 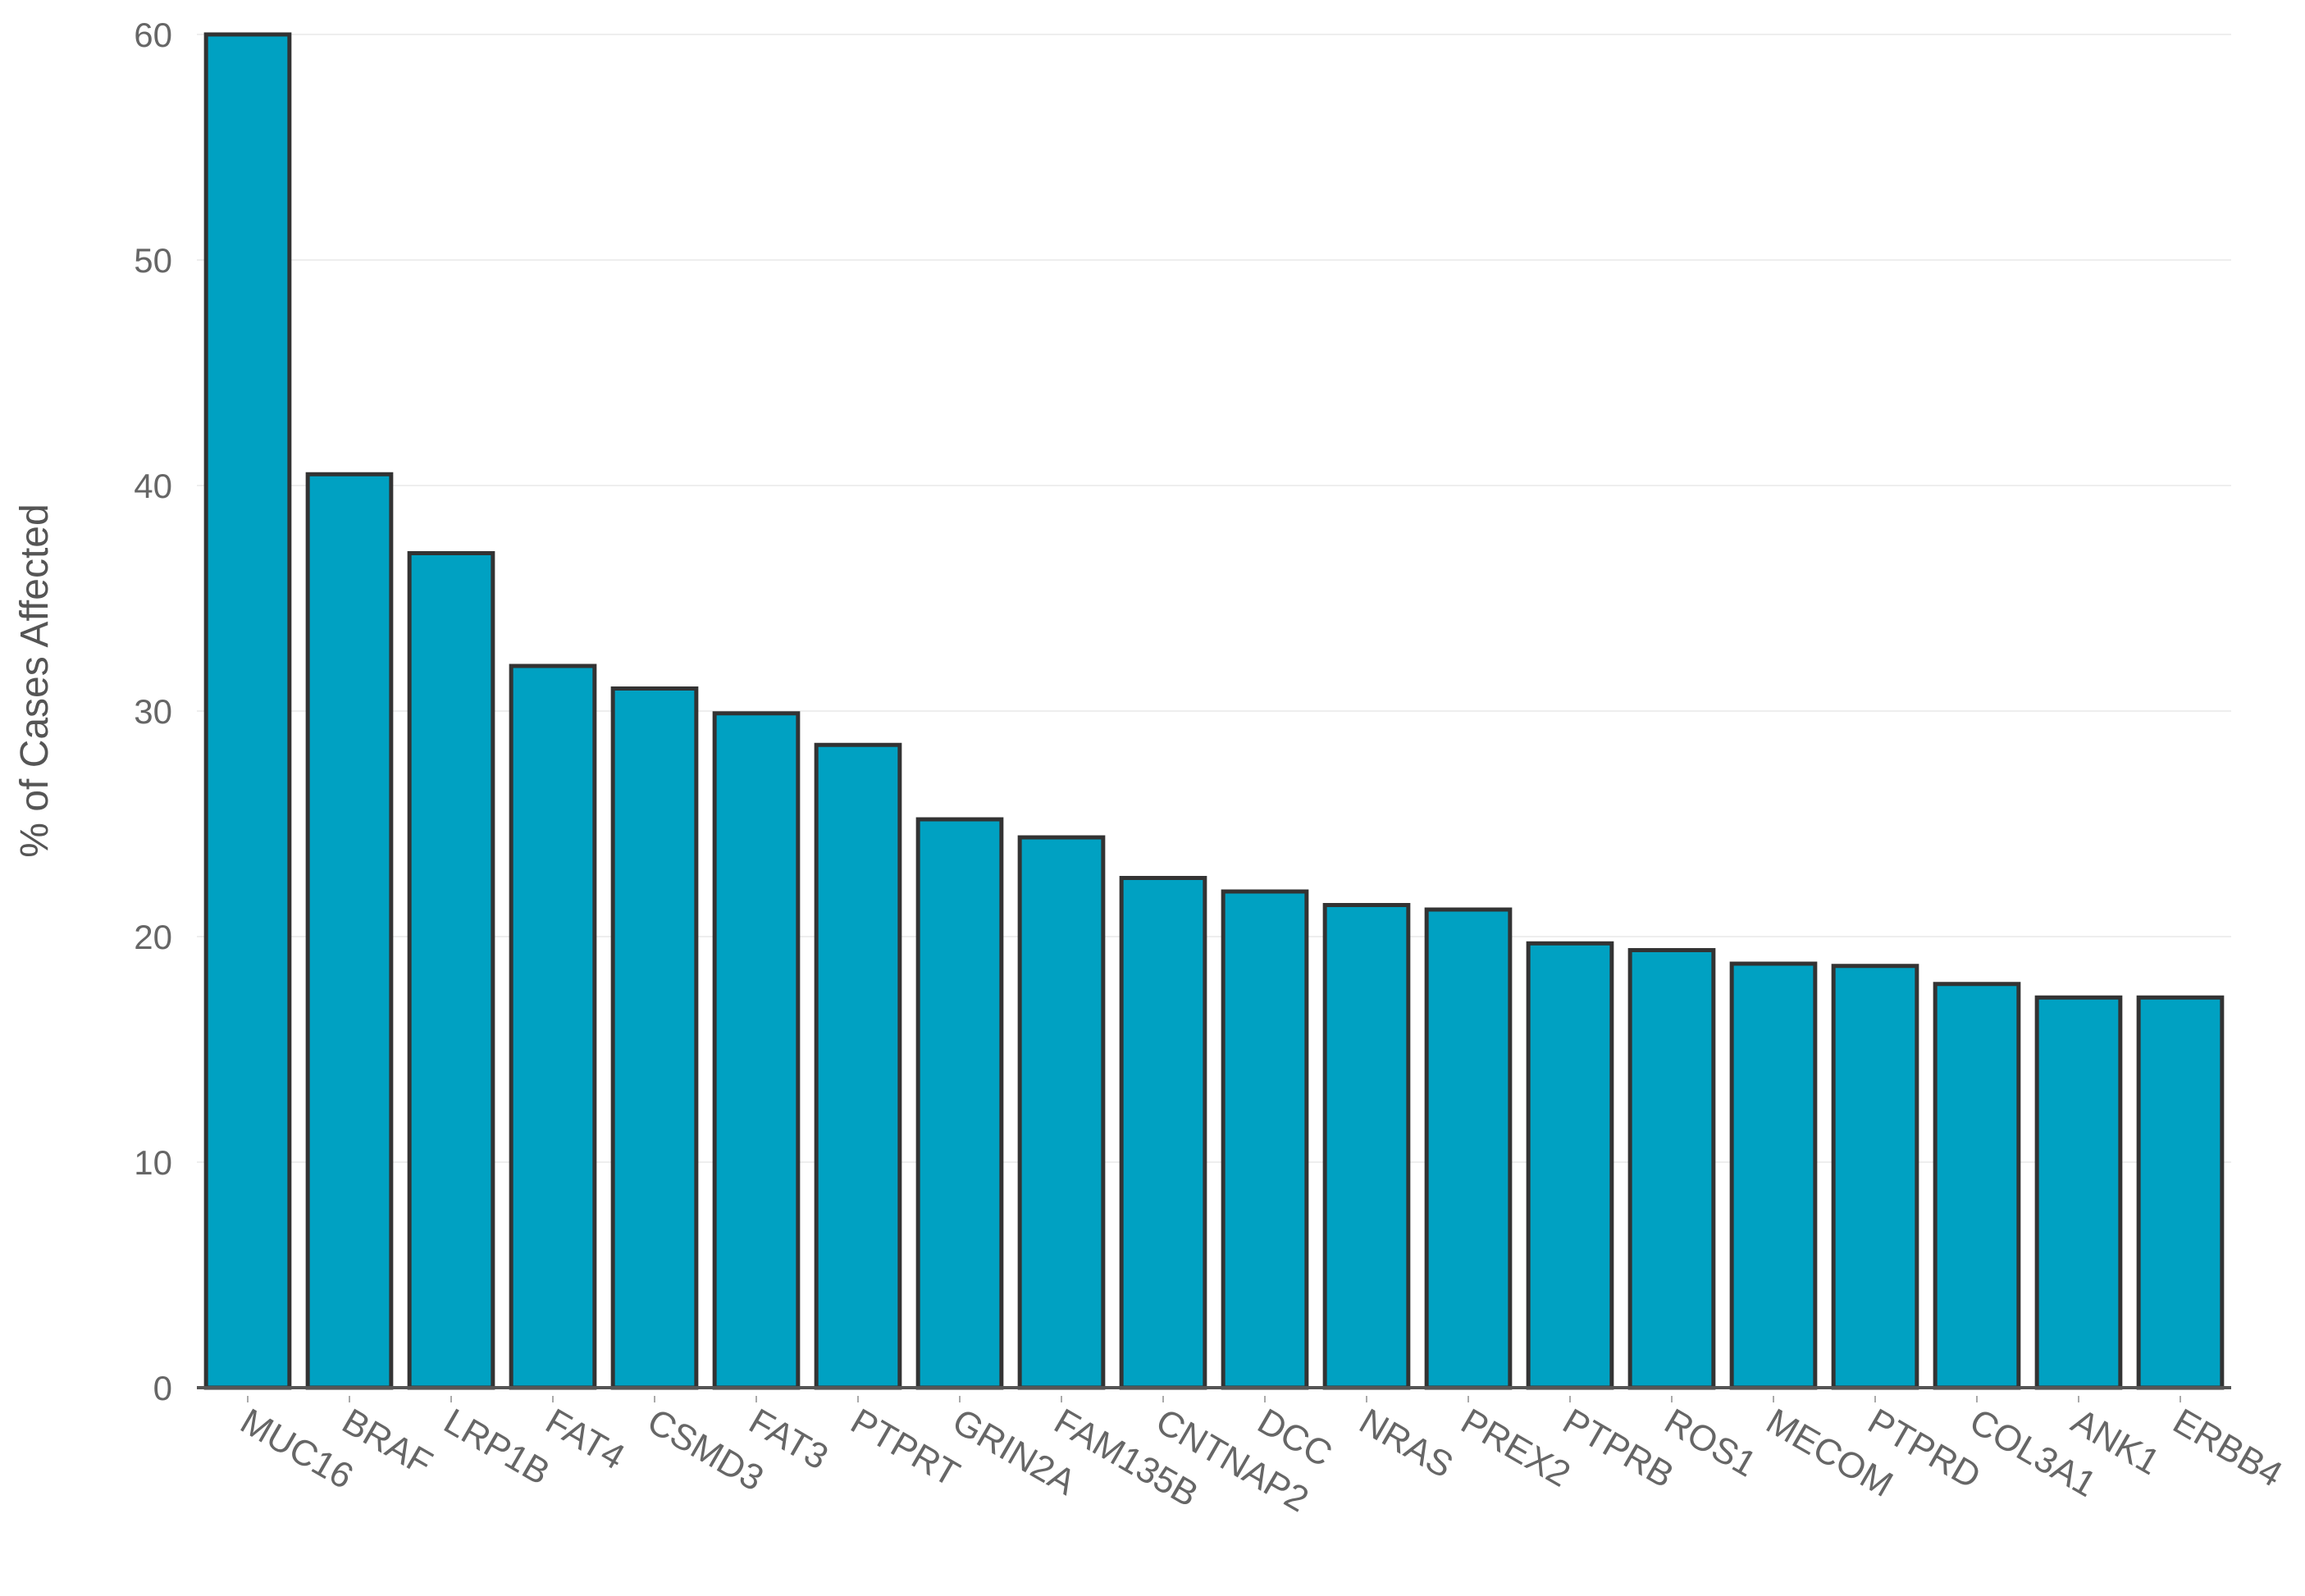 What do you see at coordinates (1366, 1146) in the screenshot?
I see `bar-nras` at bounding box center [1366, 1146].